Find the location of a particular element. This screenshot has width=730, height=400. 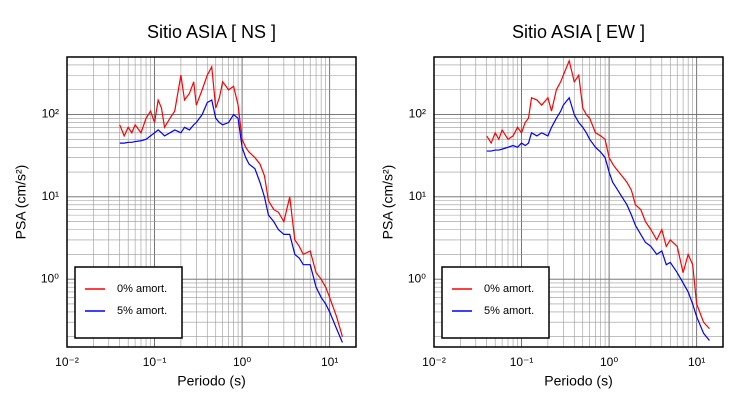

chart-title: Sitio ASIA [ NS ] is located at coordinates (211, 32).